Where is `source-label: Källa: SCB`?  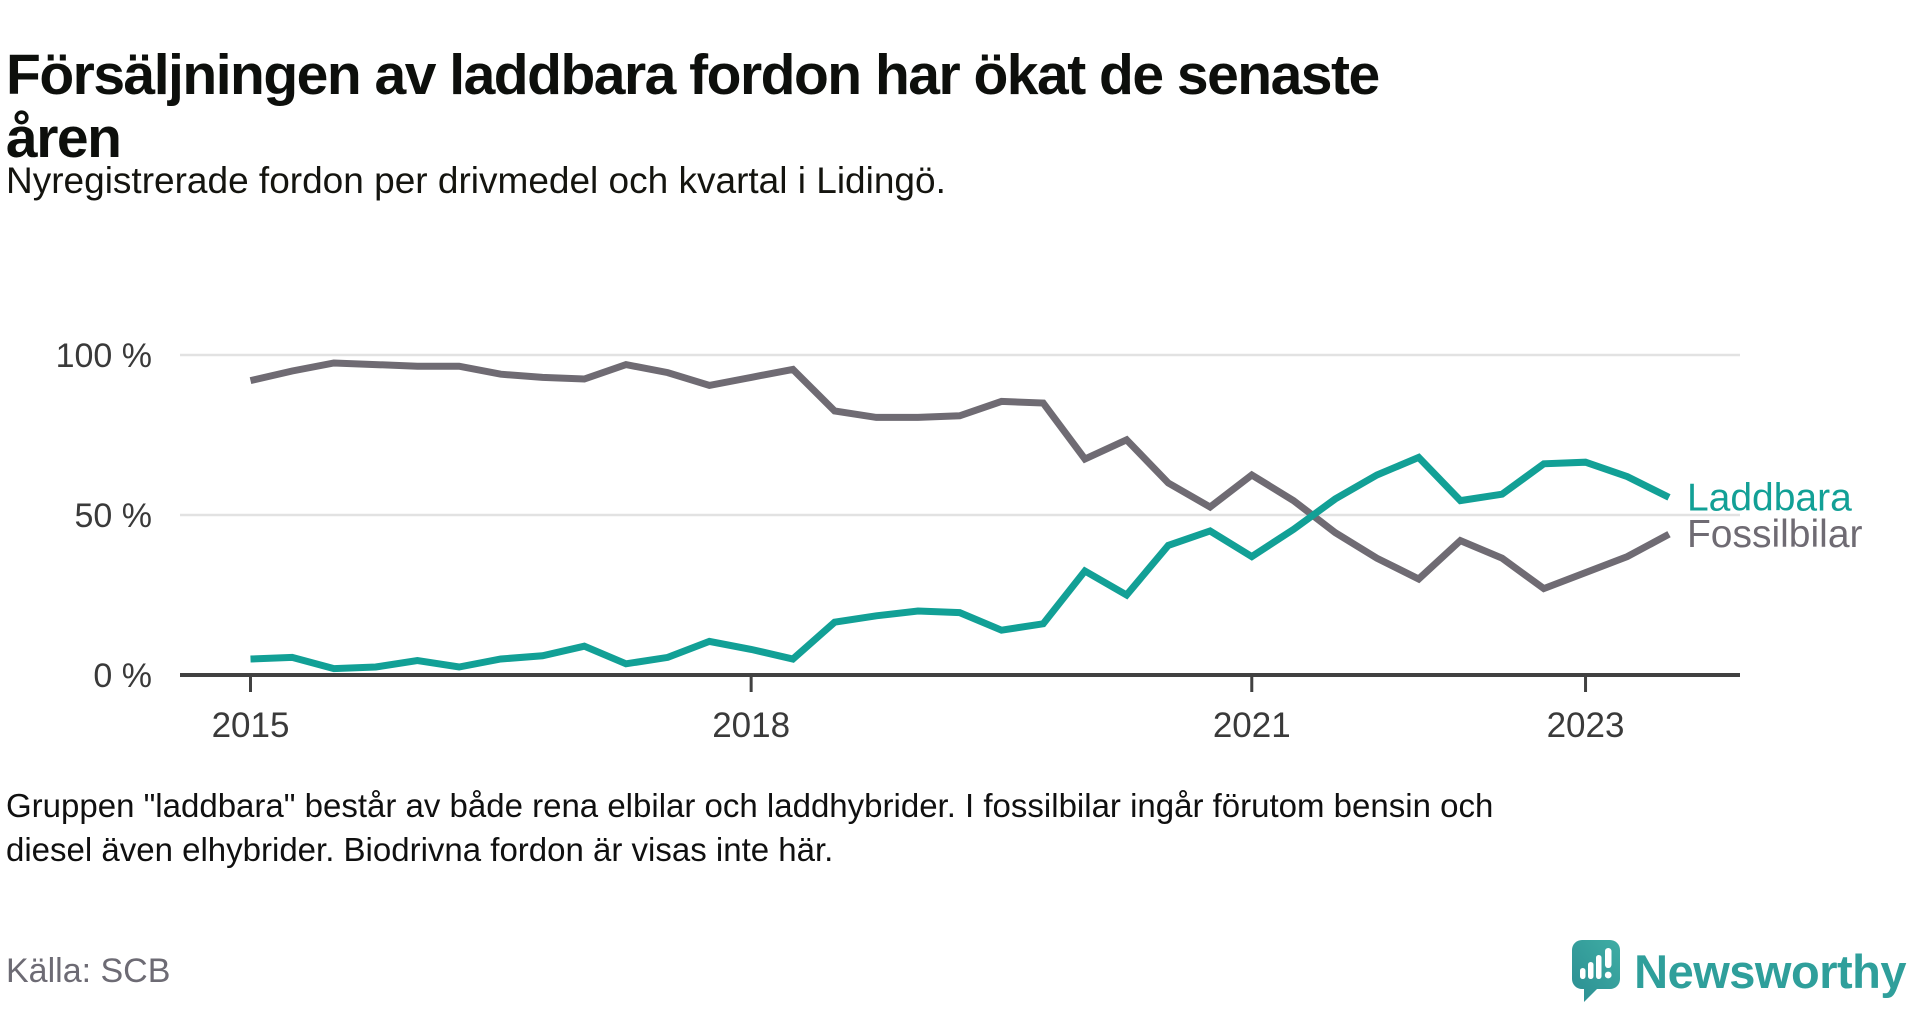
source-label: Källa: SCB is located at coordinates (88, 971).